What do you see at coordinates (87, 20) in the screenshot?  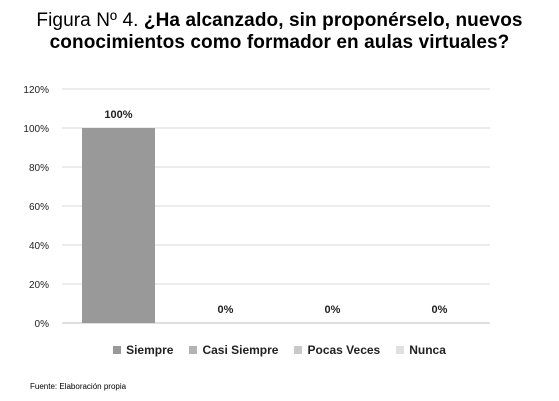 I see `figure-number: Figura Nº 4.` at bounding box center [87, 20].